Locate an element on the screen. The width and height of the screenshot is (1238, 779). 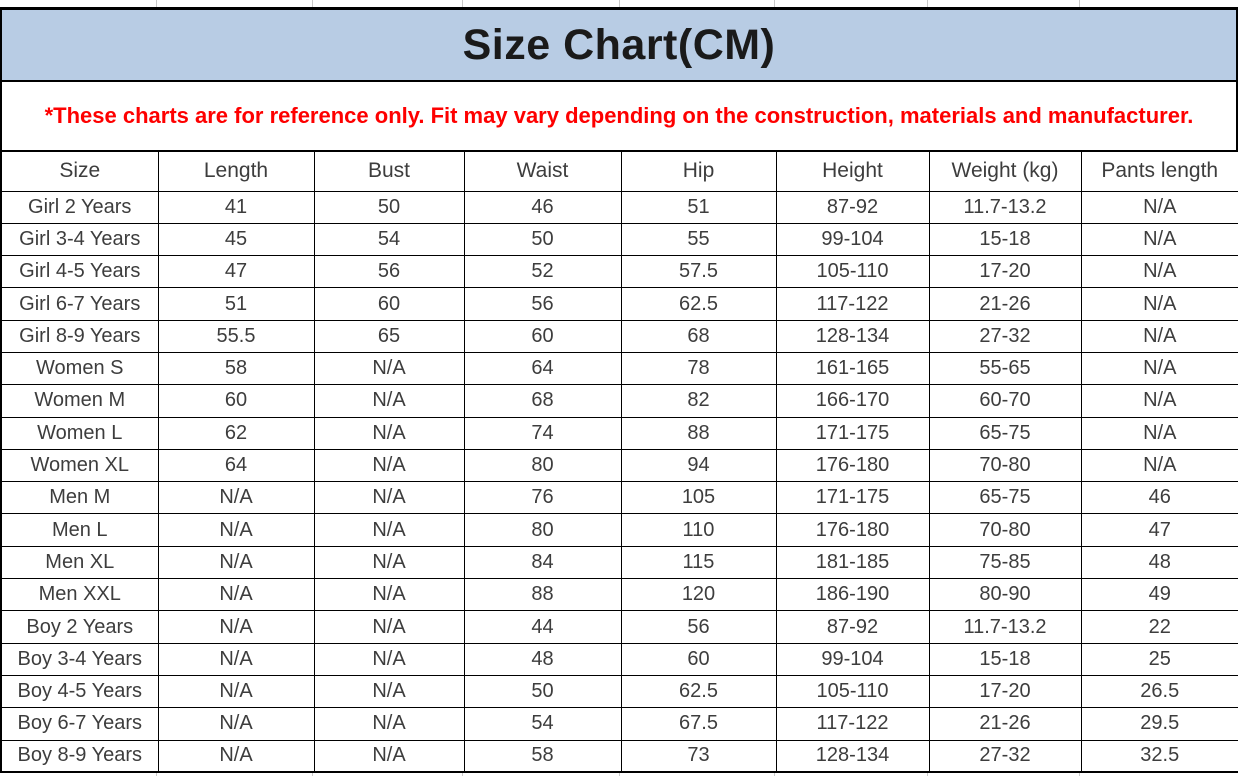
size-label-cell: Boy 8-9 Years is located at coordinates (79, 756).